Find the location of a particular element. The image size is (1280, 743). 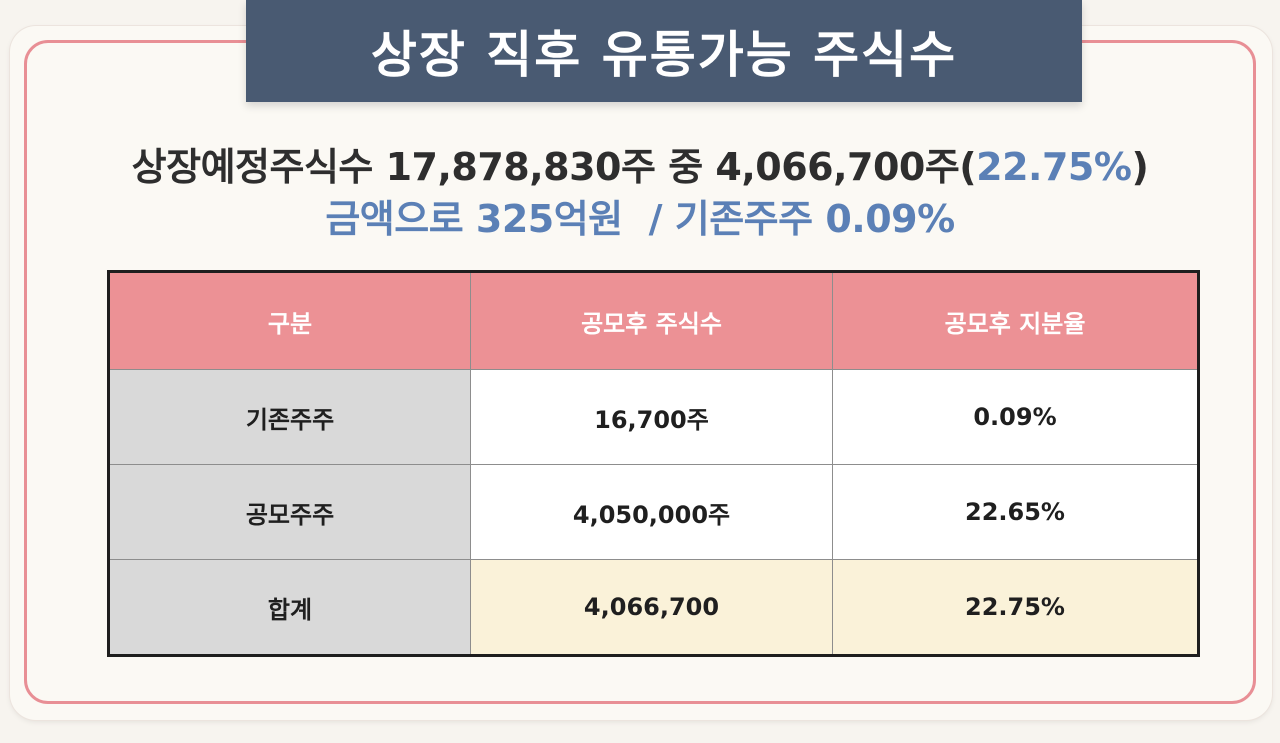

title-banner: 상장 직후 유통가능 주식수 is located at coordinates (664, 51).